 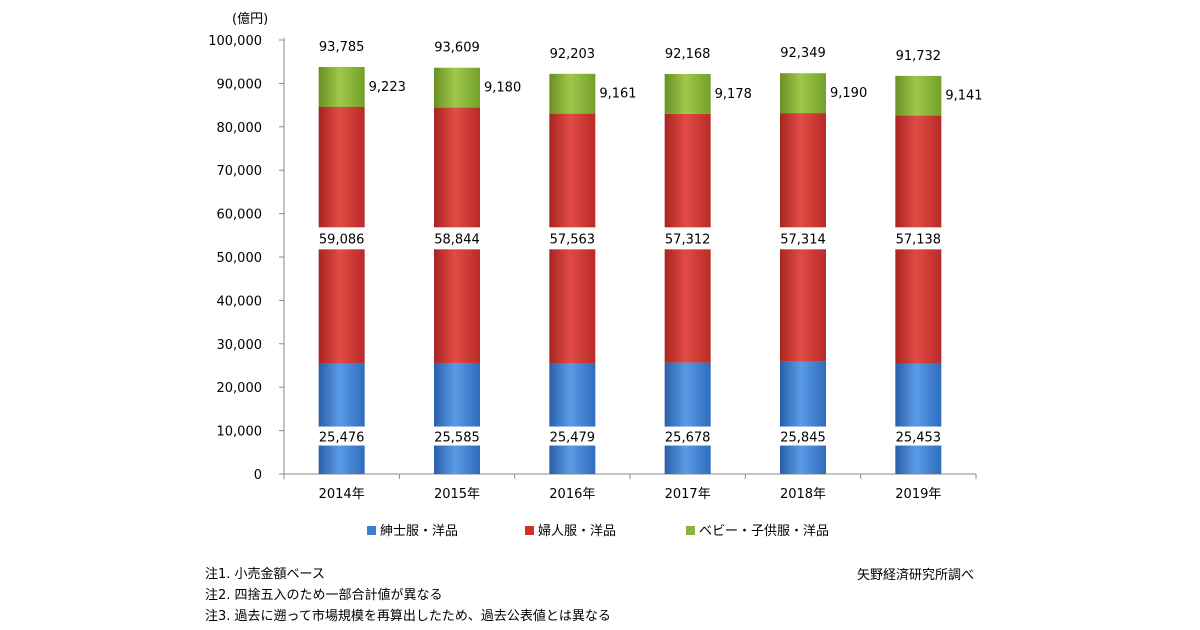 I want to click on mens-value-label: 25,453, so click(x=919, y=438).